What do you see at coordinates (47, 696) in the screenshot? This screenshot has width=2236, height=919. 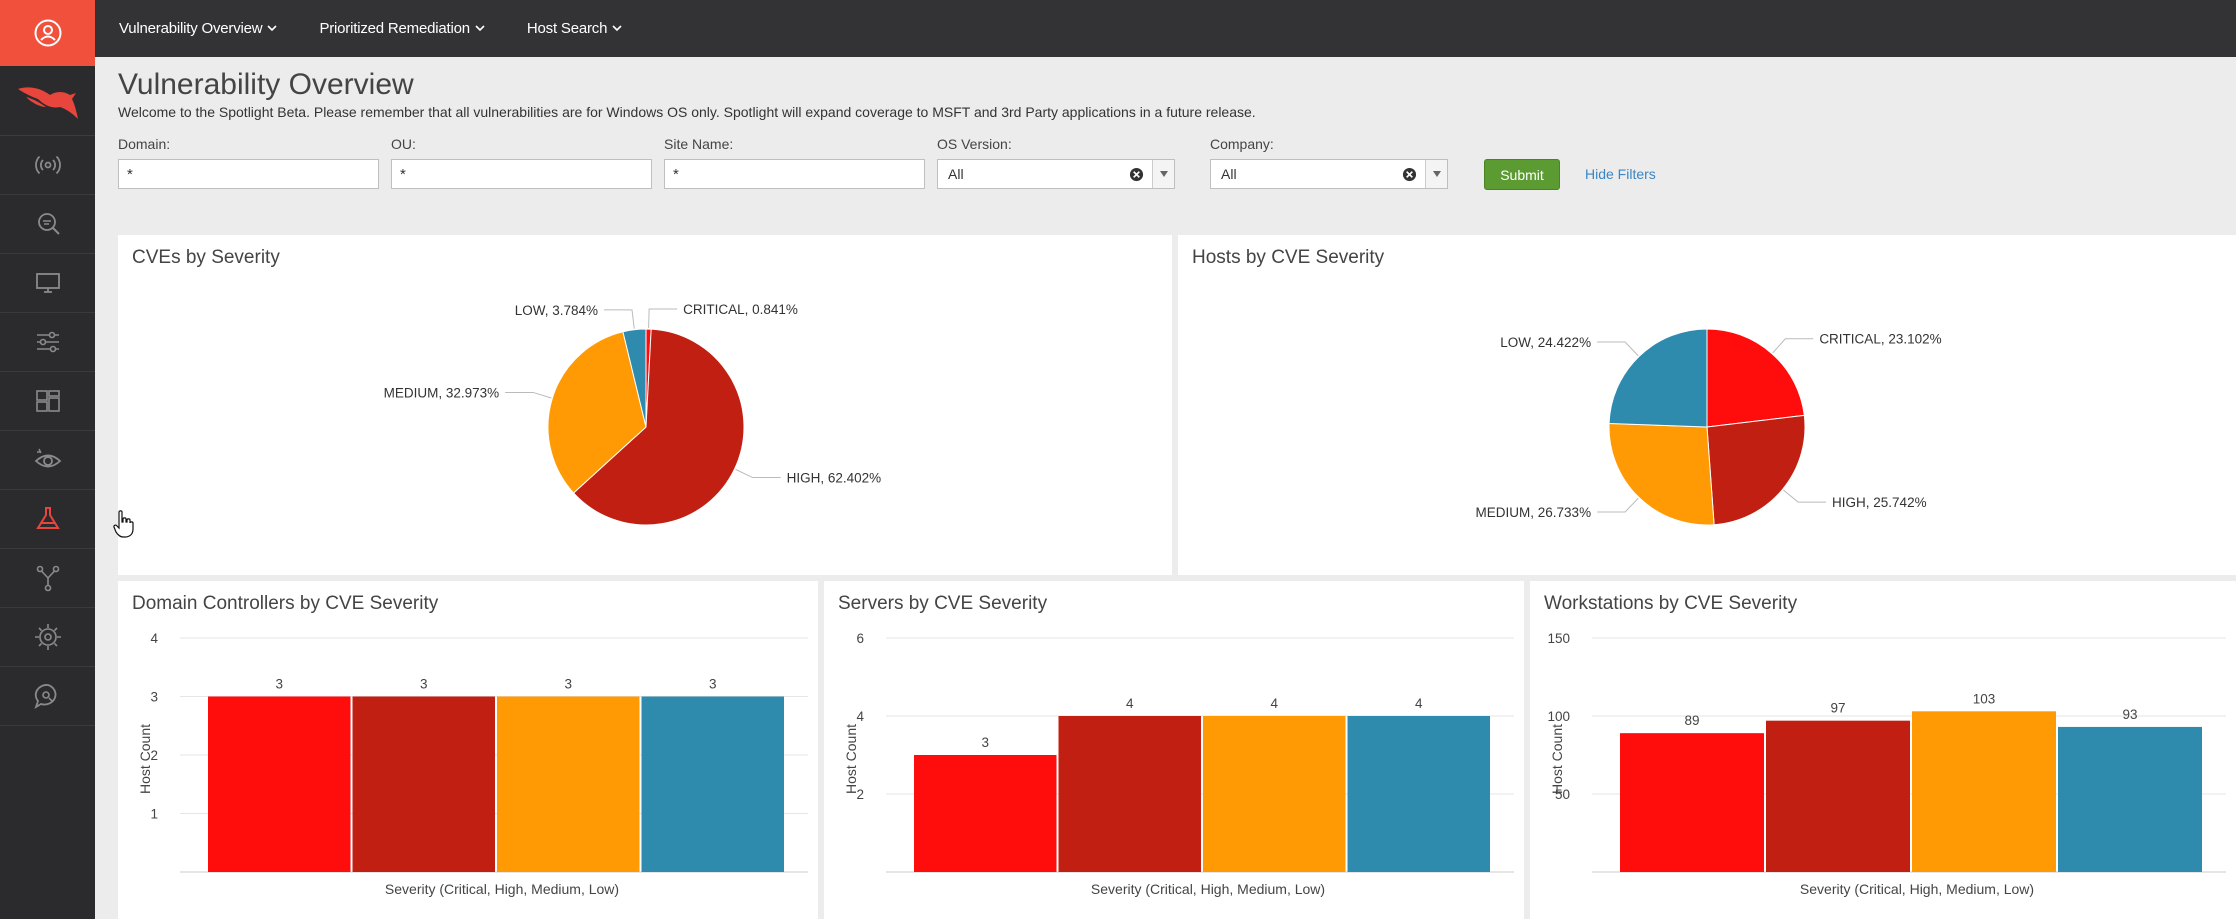 I see `sidebar-item-chat` at bounding box center [47, 696].